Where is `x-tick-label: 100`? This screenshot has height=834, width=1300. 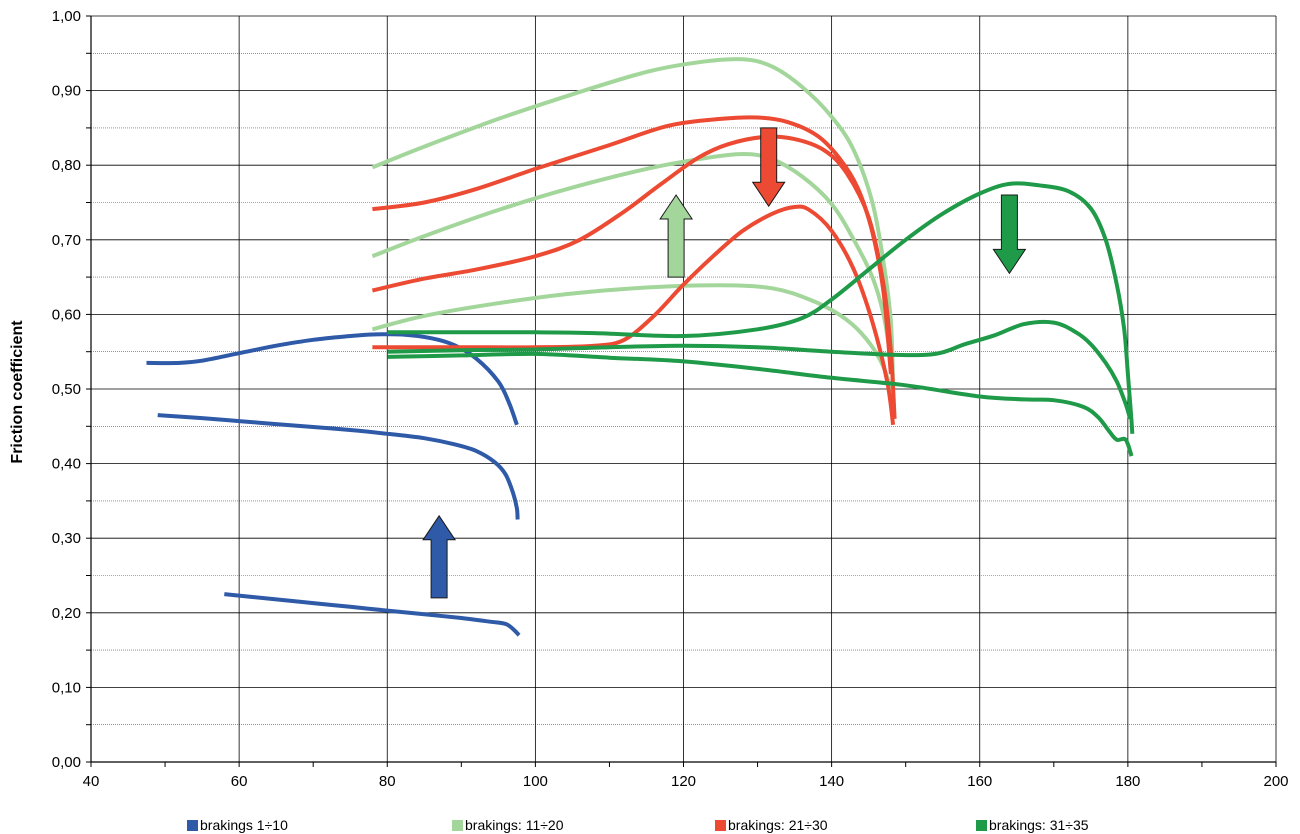 x-tick-label: 100 is located at coordinates (535, 781).